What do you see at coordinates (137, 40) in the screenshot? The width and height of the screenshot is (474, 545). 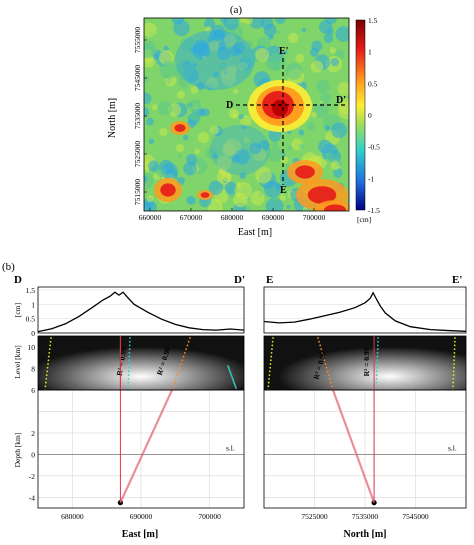 I see `map-ytick: 7555000` at bounding box center [137, 40].